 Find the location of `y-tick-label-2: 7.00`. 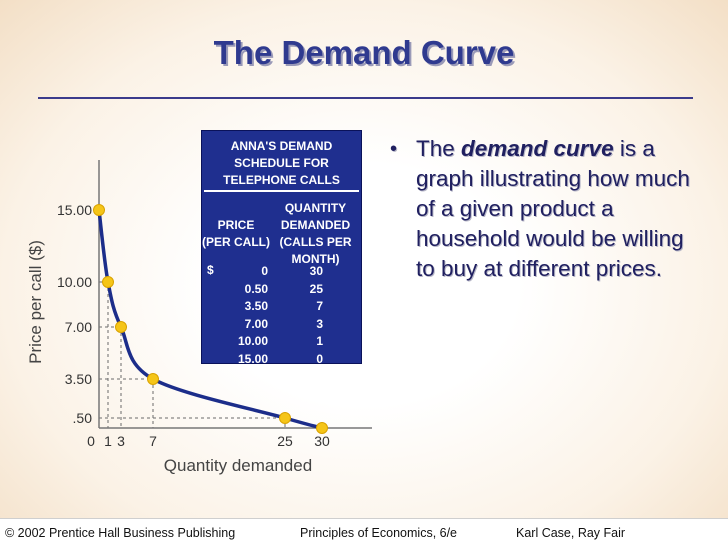

y-tick-label-2: 7.00 is located at coordinates (78, 327).